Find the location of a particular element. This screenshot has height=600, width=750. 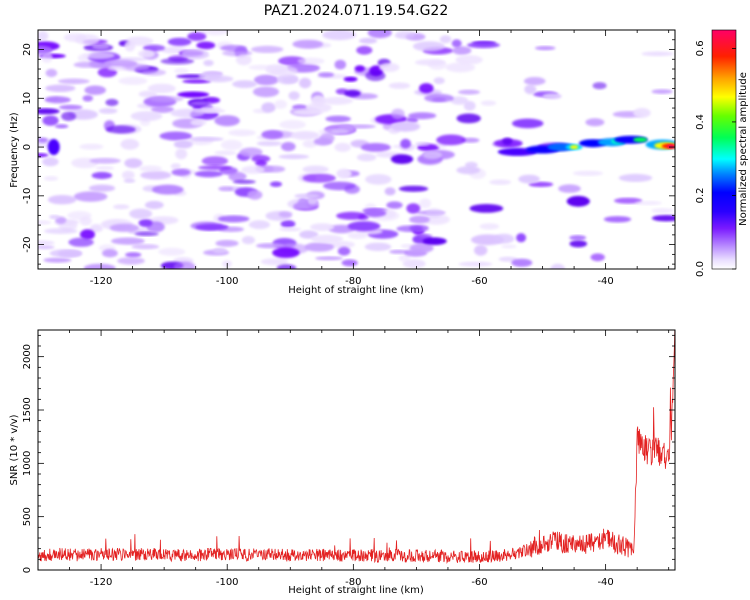

heatmap-x-tick-label: -80 is located at coordinates (353, 281).